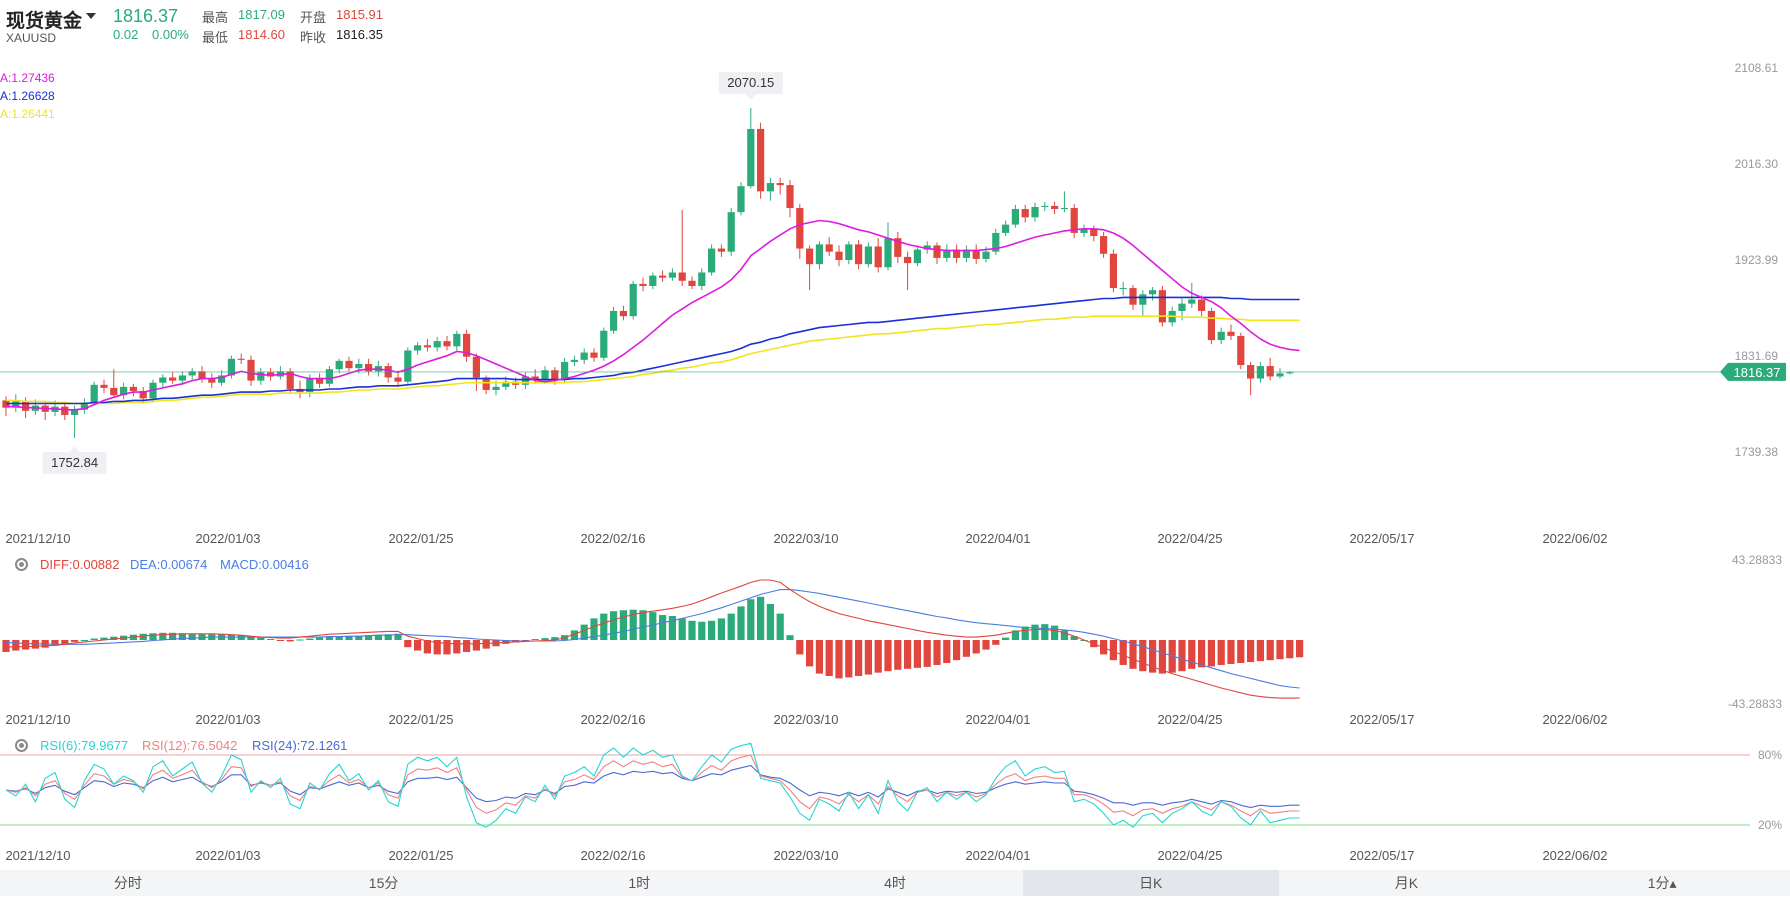  What do you see at coordinates (1755, 704) in the screenshot?
I see `macd-axis-bottom: -43.28833` at bounding box center [1755, 704].